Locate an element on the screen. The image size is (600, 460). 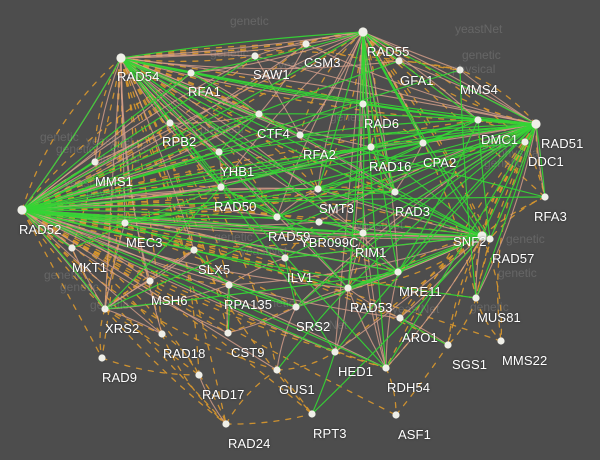
node-mkt1 is located at coordinates (72, 248).